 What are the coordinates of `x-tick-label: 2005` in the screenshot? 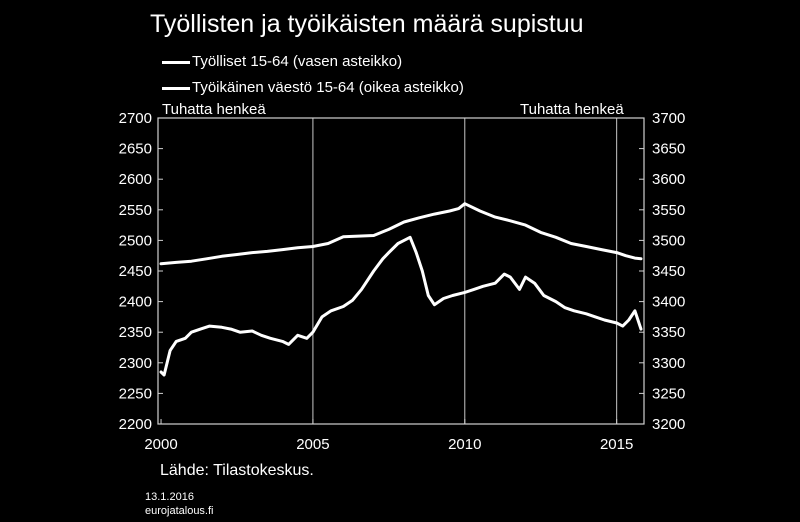 It's located at (312, 444).